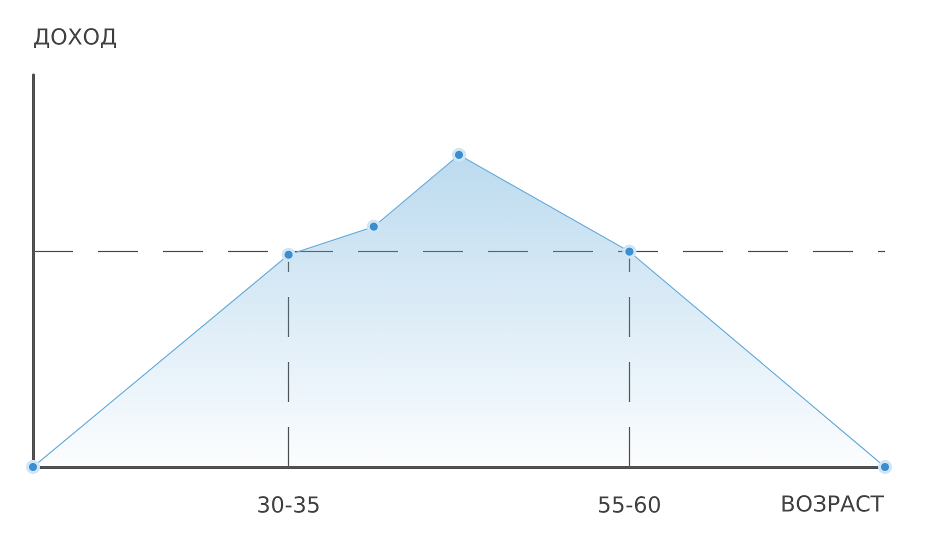 This screenshot has height=541, width=929. I want to click on x-axis-title: ВОЗРАСТ, so click(832, 505).